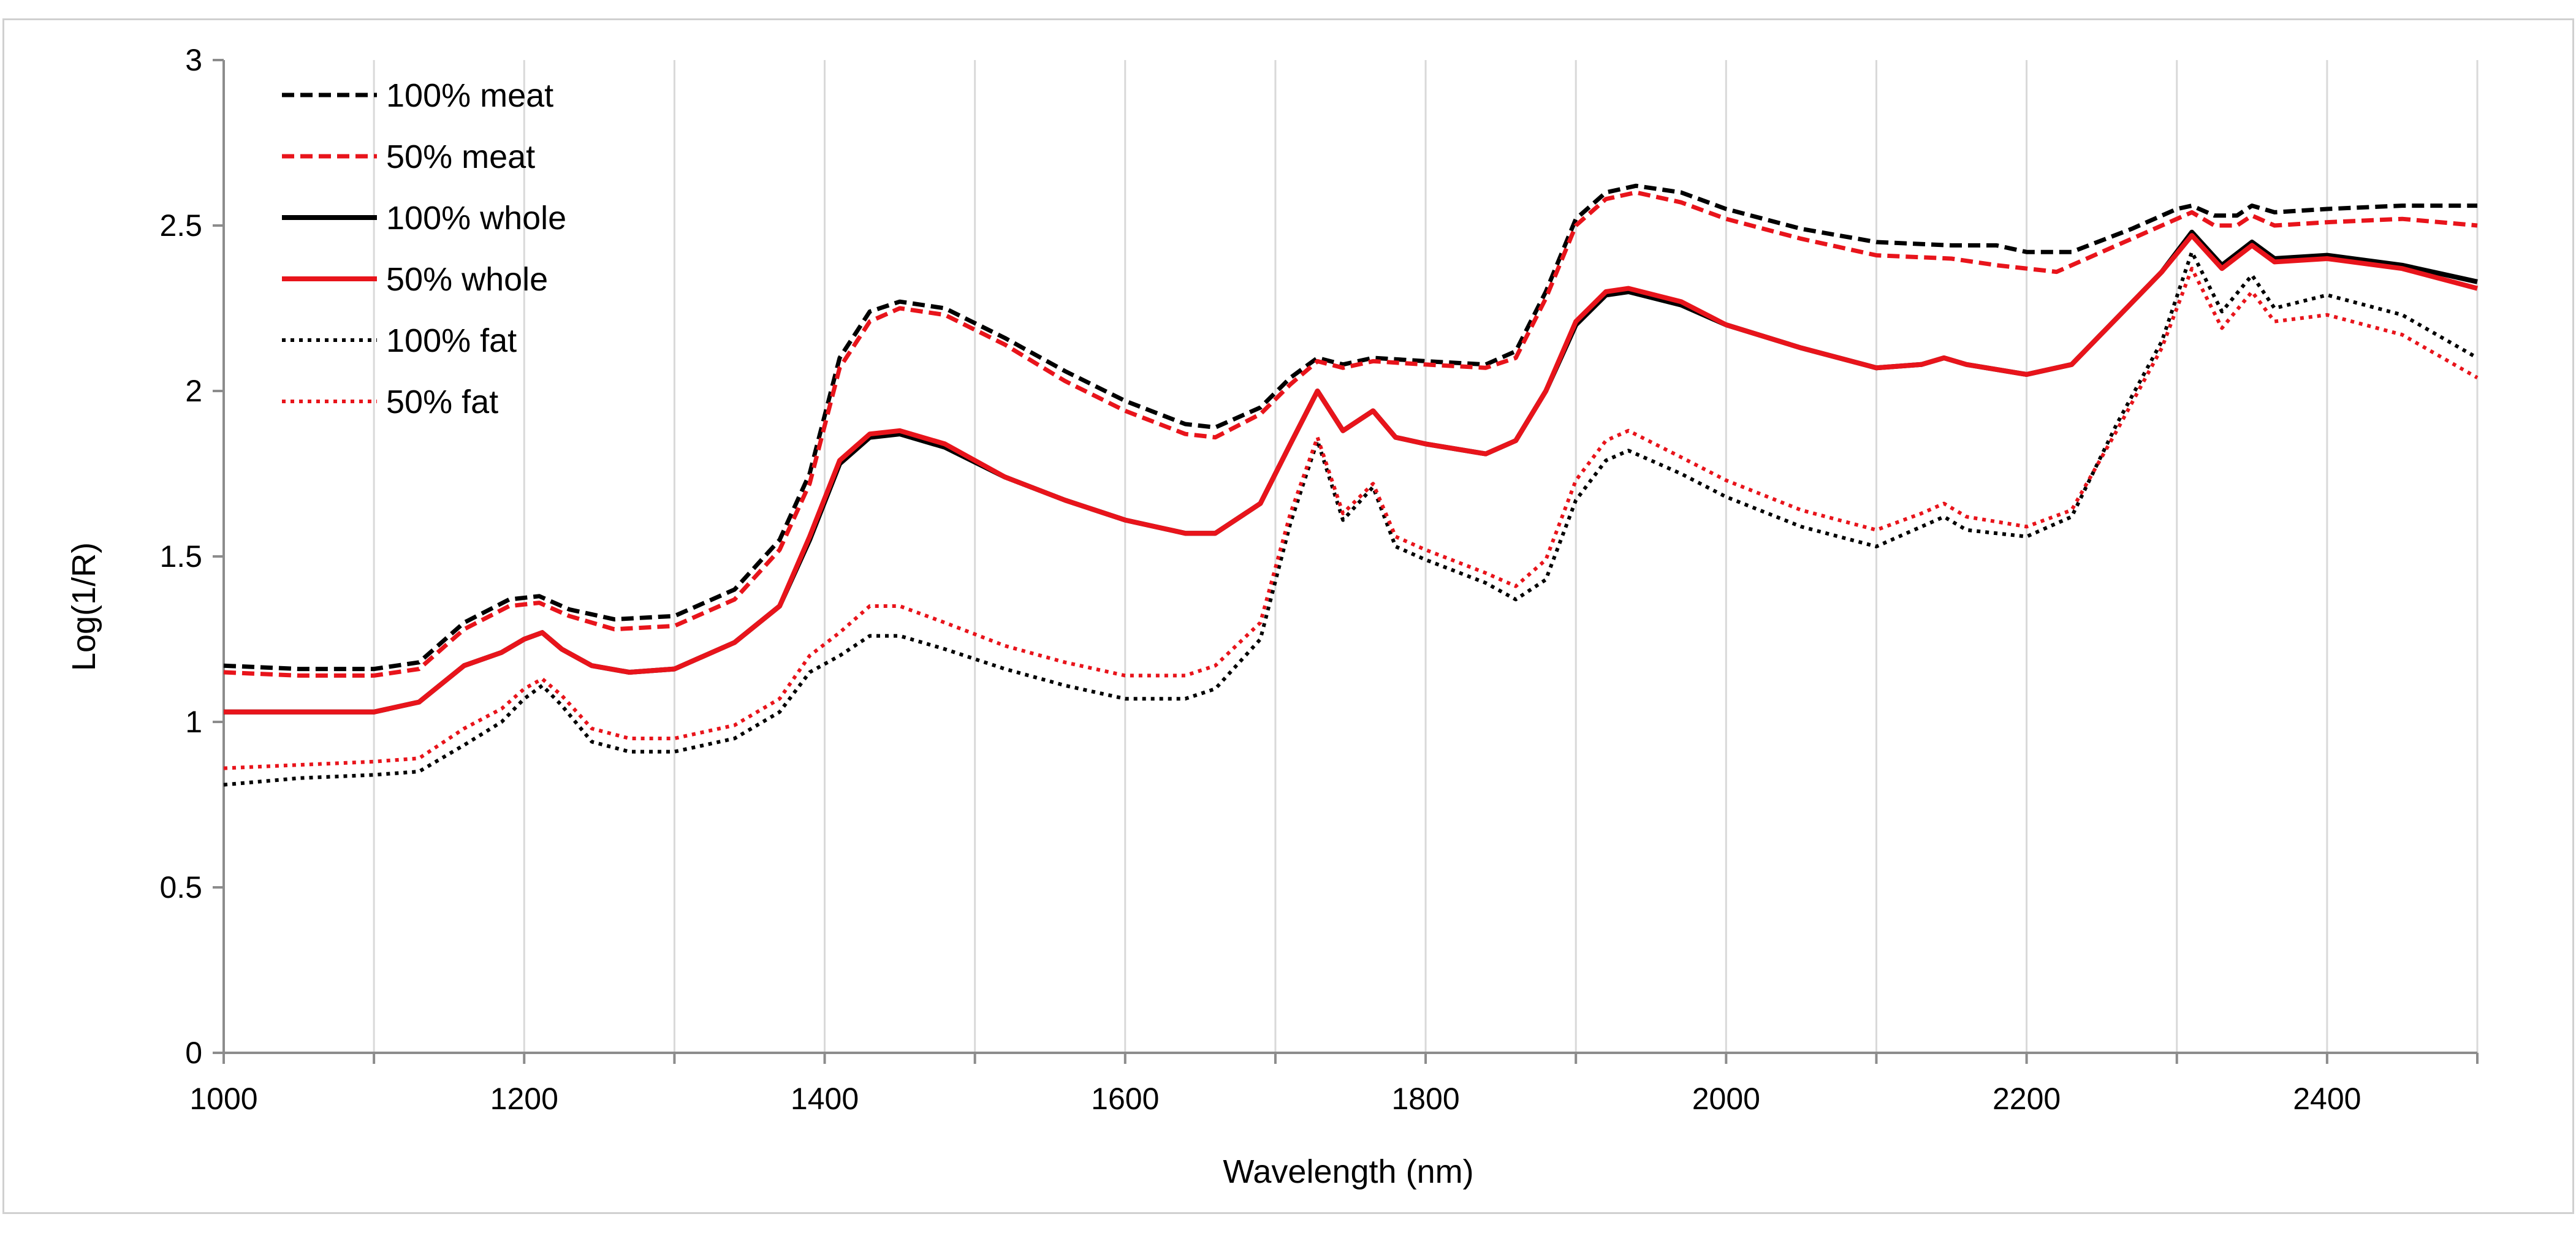 The image size is (2576, 1233). What do you see at coordinates (825, 1099) in the screenshot?
I see `x-tick-label: 1400` at bounding box center [825, 1099].